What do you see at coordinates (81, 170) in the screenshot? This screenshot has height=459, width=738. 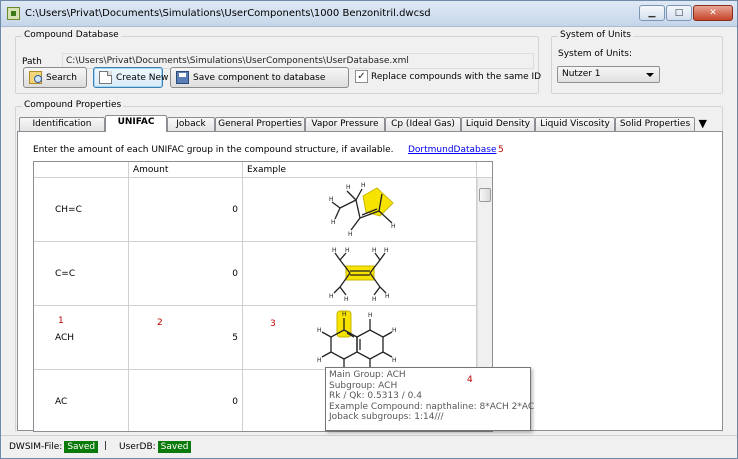 I see `column-header-group` at bounding box center [81, 170].